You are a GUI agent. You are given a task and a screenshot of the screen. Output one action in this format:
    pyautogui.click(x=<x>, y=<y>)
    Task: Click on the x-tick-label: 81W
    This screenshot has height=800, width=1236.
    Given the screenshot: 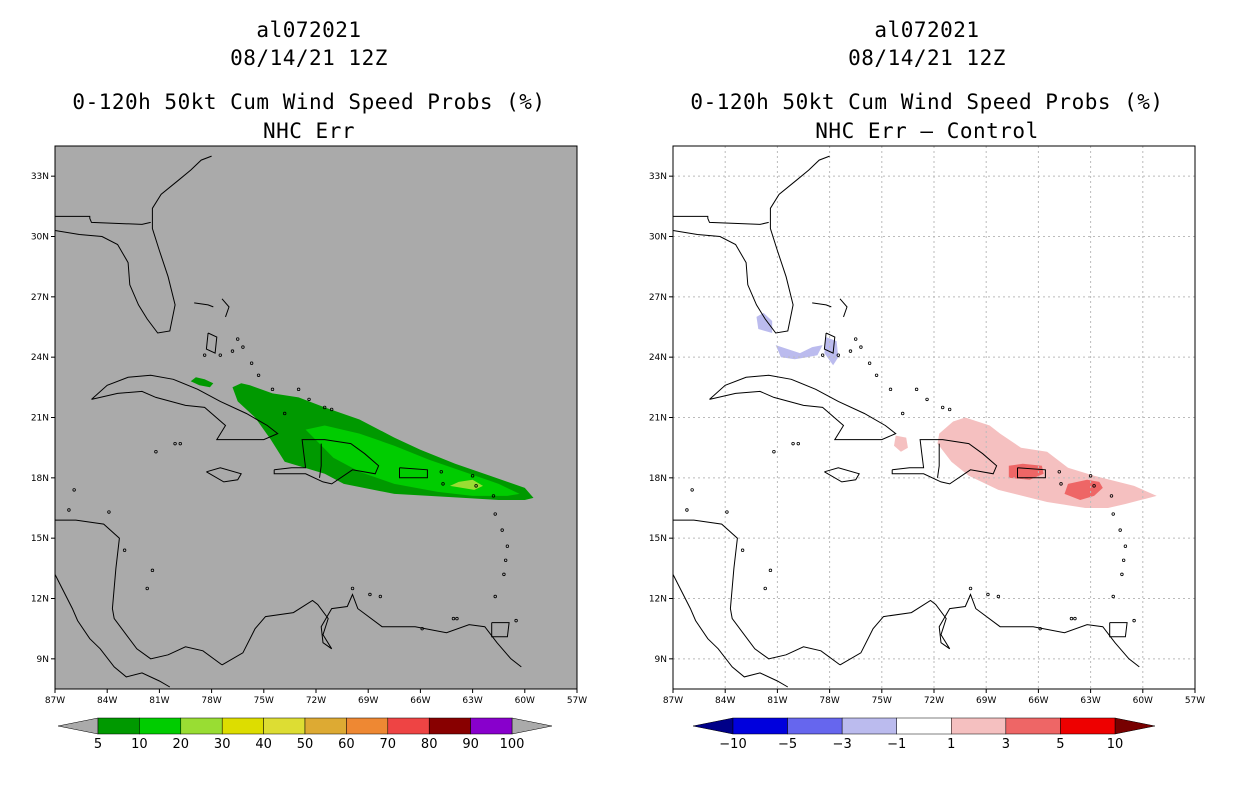 What is the action you would take?
    pyautogui.click(x=159, y=701)
    